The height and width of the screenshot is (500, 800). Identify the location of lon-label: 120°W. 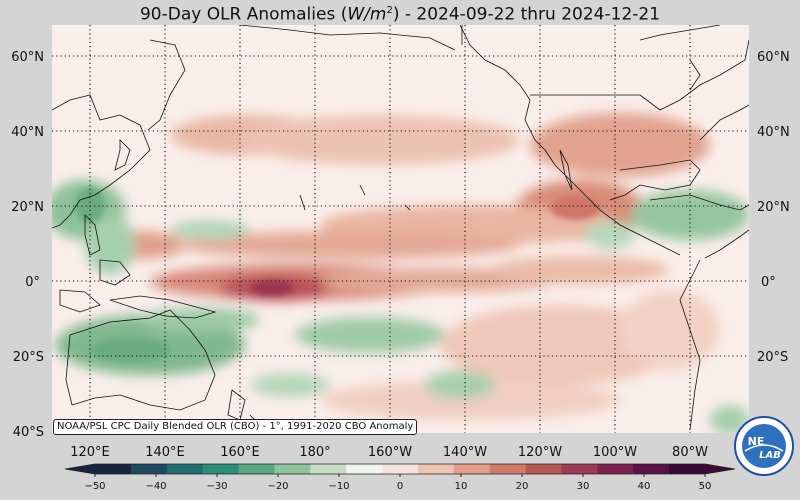
(540, 452).